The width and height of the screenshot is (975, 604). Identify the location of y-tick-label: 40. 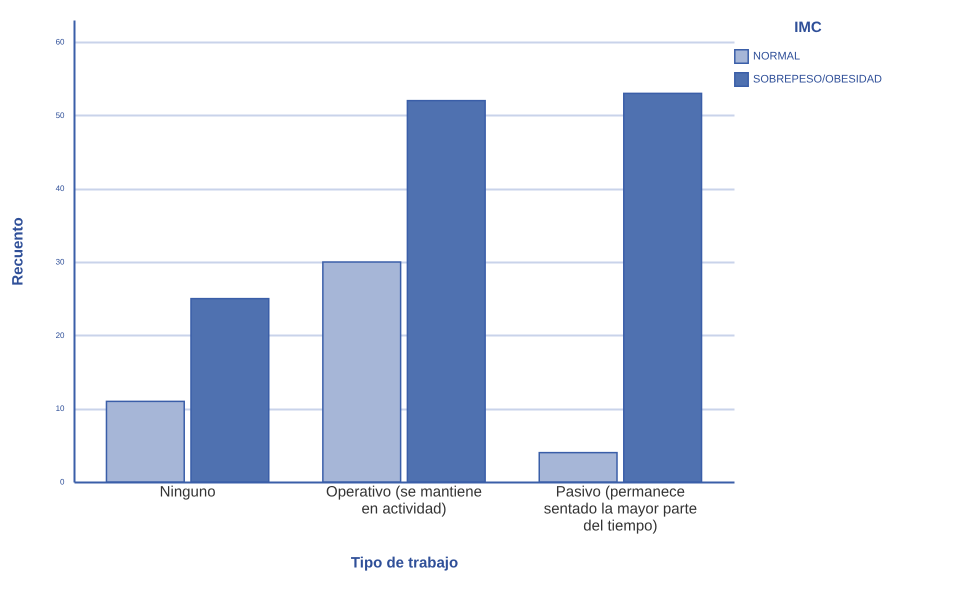
(61, 189).